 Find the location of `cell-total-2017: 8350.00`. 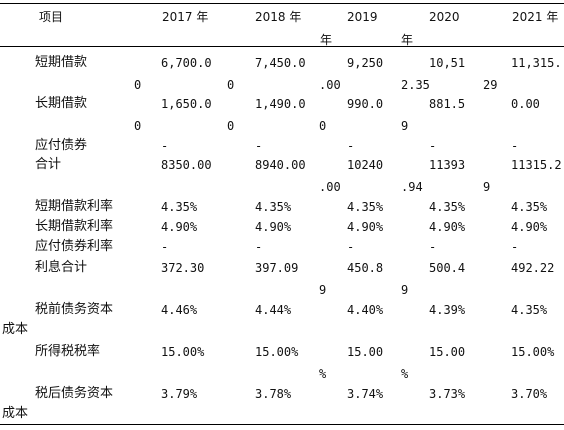

cell-total-2017: 8350.00 is located at coordinates (186, 165).